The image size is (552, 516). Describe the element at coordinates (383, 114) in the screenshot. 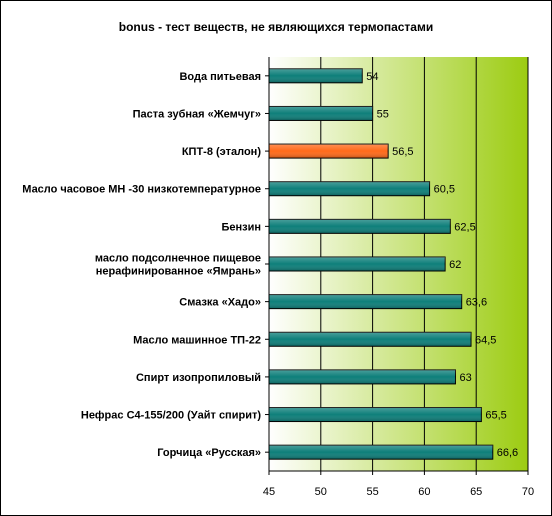

I see `data-label: 55` at that location.